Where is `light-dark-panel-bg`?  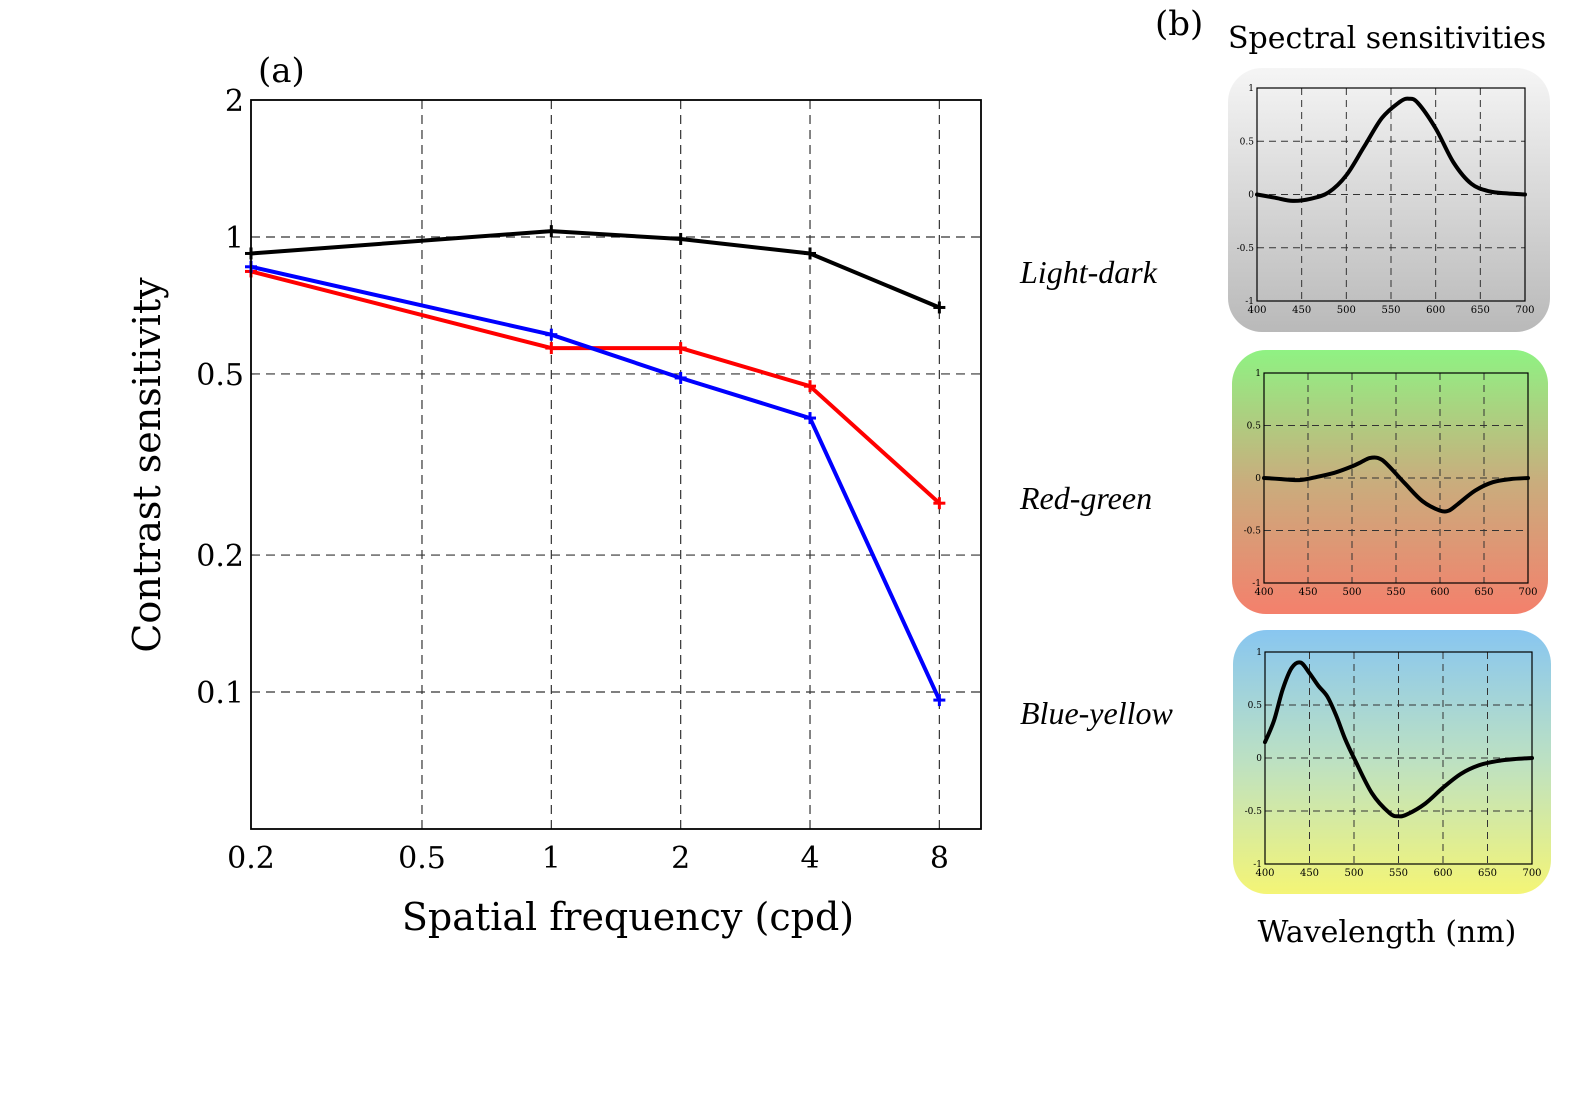
light-dark-panel-bg is located at coordinates (1389, 200).